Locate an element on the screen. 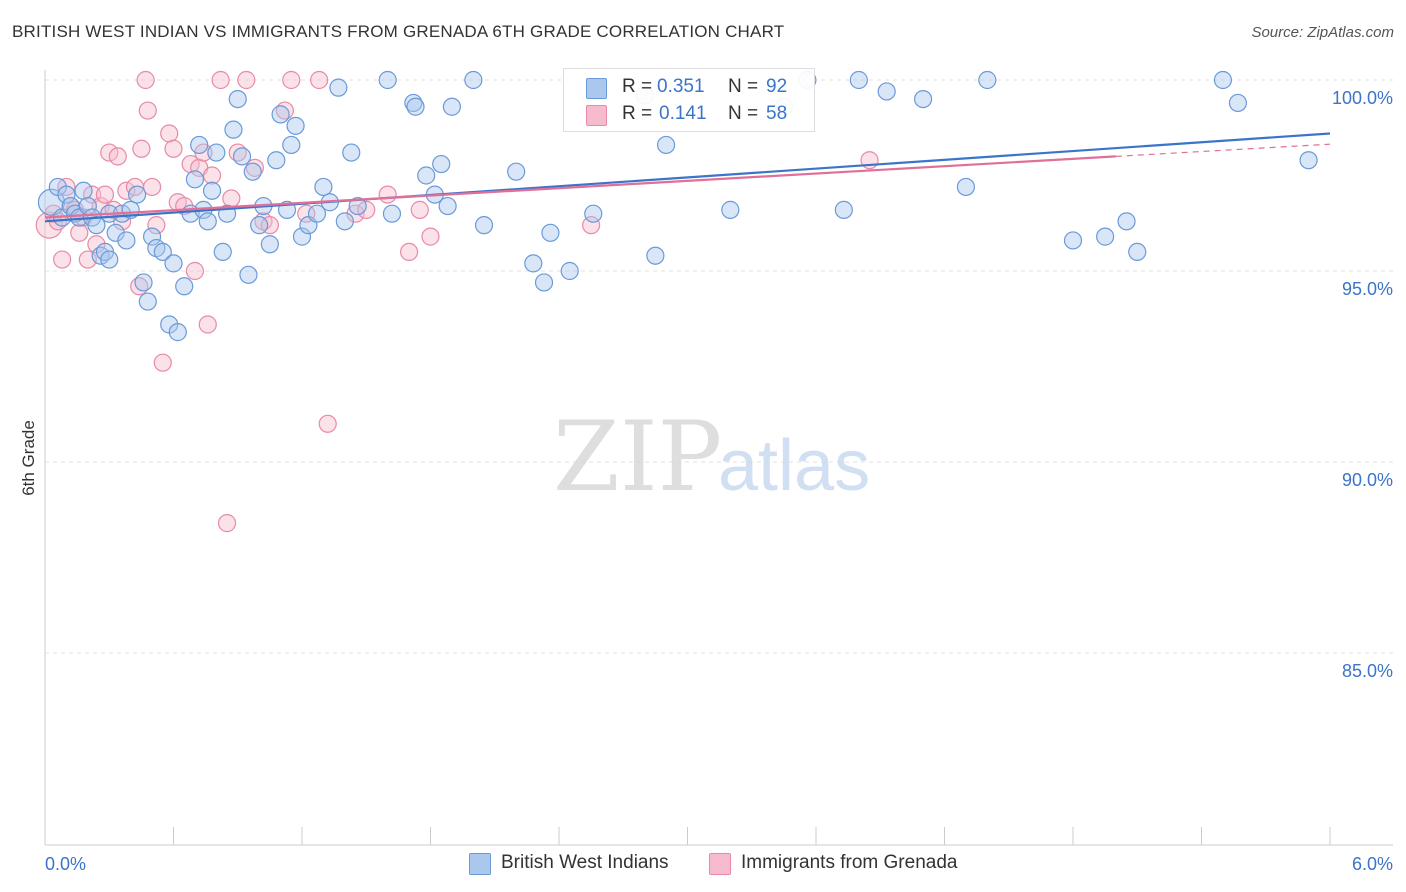 The height and width of the screenshot is (892, 1406). legend-r-label: R = is located at coordinates (637, 86).